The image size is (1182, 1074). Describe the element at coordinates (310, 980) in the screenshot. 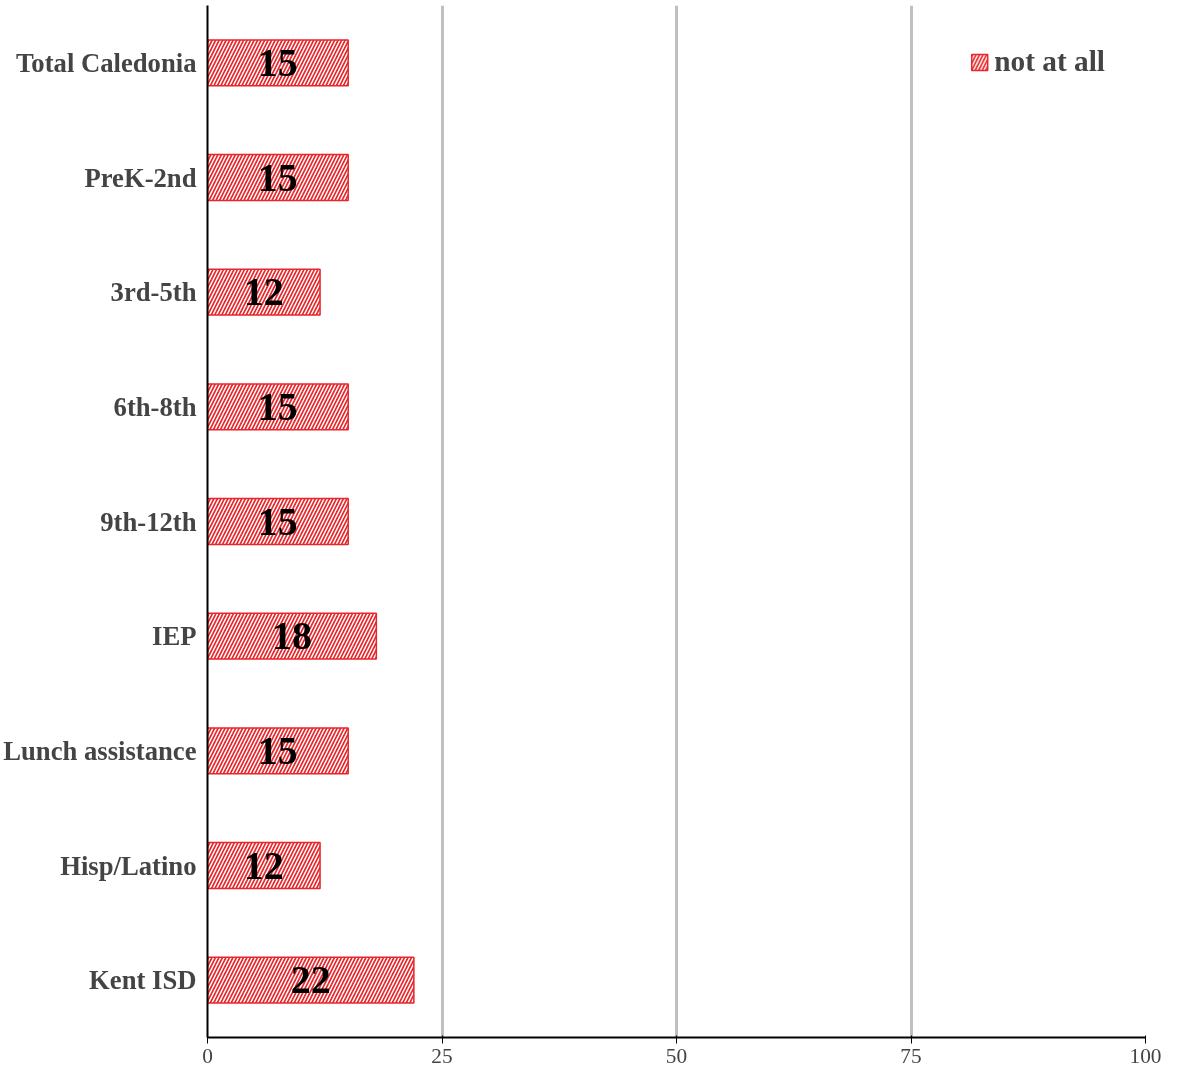

I see `data-label: 22` at that location.